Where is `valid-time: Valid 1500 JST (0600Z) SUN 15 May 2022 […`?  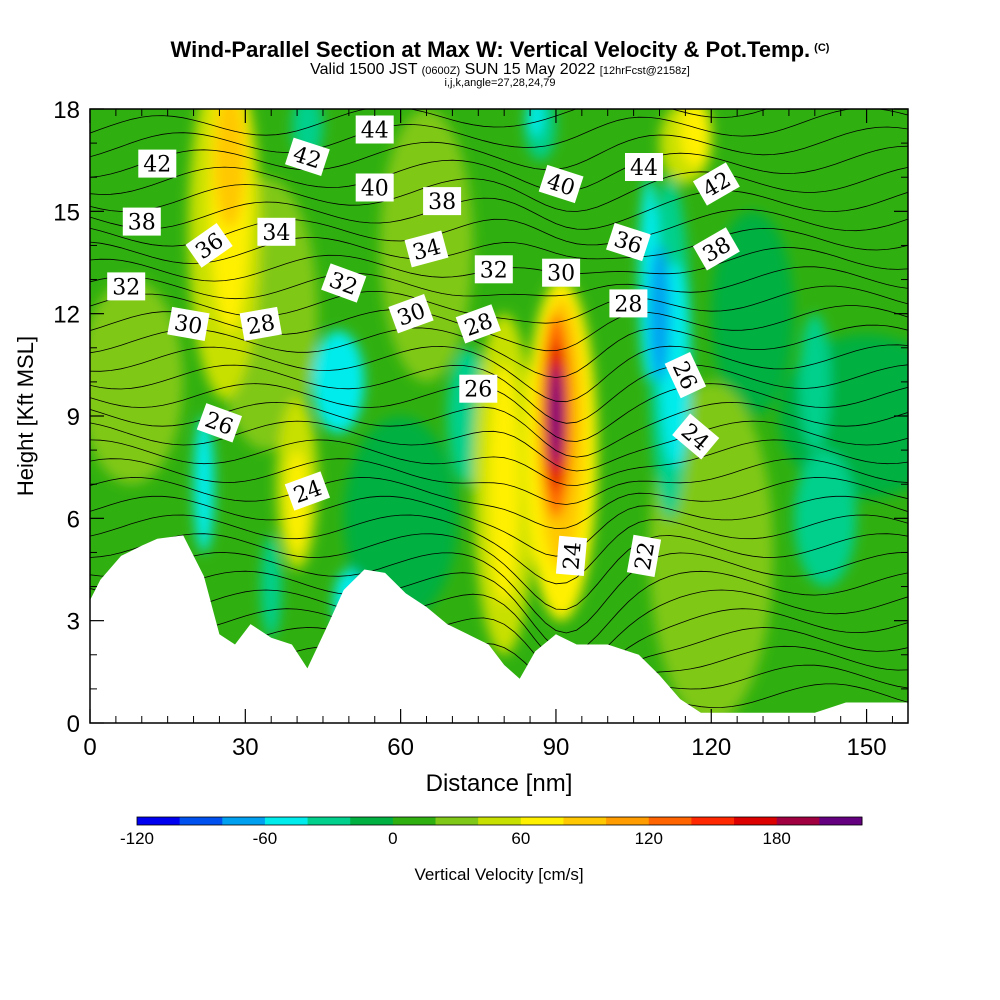
valid-time: Valid 1500 JST (0600Z) SUN 15 May 2022 [… is located at coordinates (500, 69).